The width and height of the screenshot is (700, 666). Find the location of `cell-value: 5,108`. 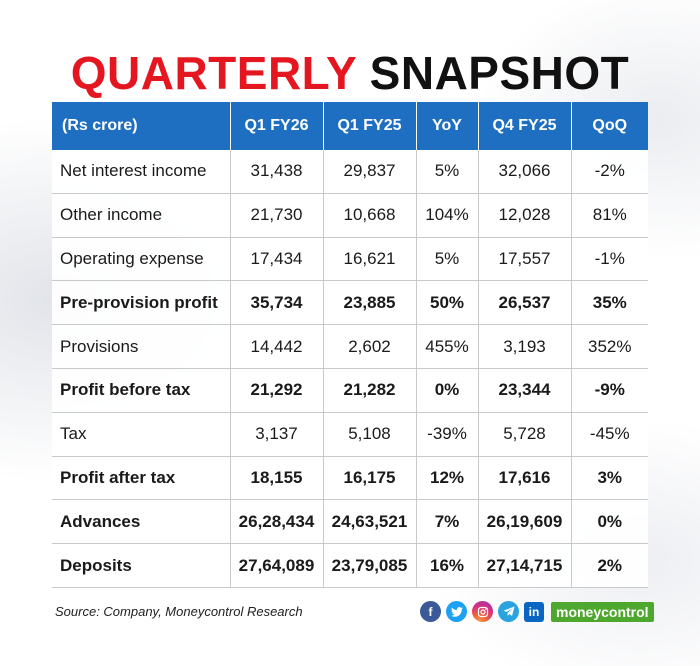

cell-value: 5,108 is located at coordinates (370, 434).